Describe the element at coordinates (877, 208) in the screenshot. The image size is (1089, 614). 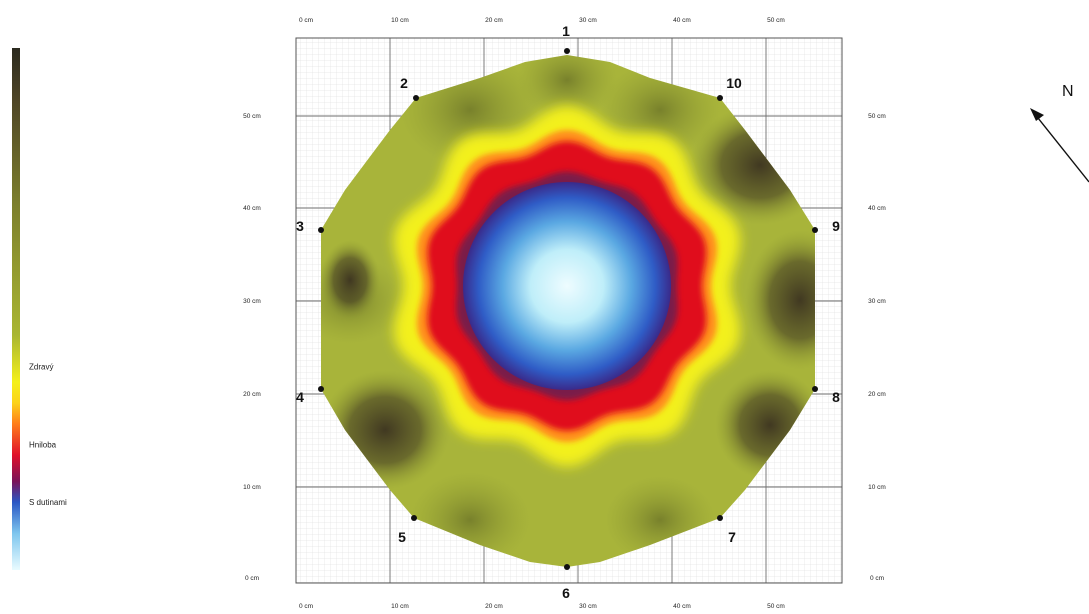
I see `right-tick-label: 40 cm` at that location.